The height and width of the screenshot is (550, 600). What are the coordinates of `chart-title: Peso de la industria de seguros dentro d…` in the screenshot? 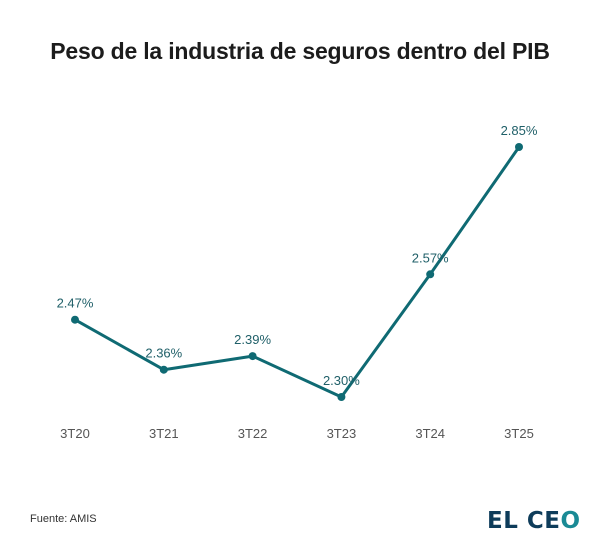 It's located at (300, 51).